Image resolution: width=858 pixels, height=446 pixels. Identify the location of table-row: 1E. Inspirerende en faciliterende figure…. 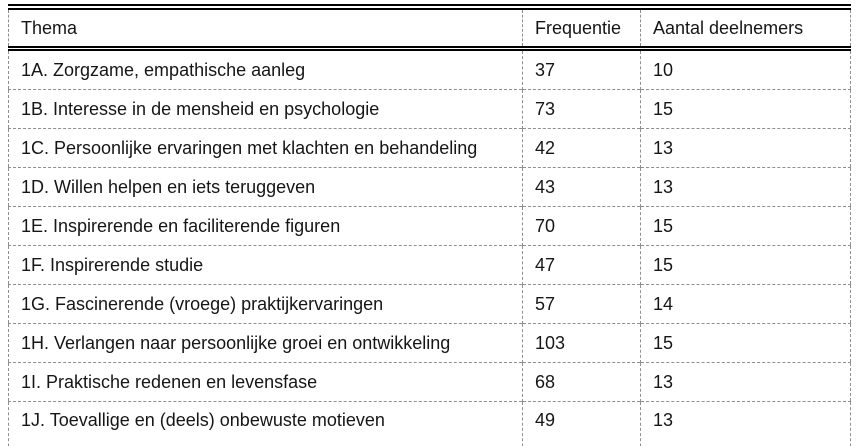
(429, 226).